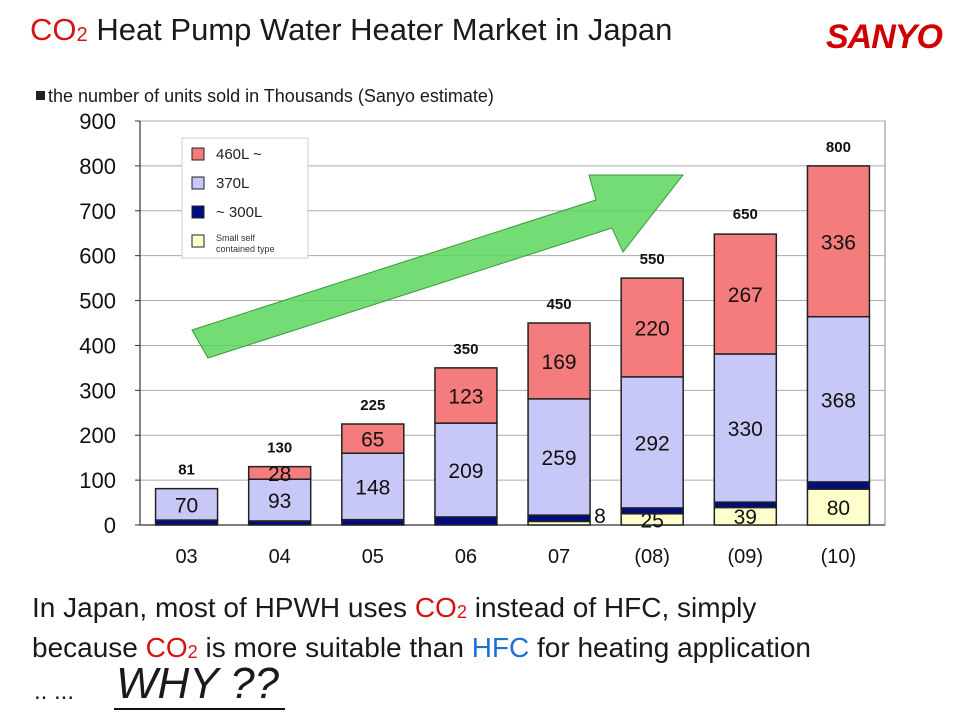  I want to click on data-label: 292, so click(652, 443).